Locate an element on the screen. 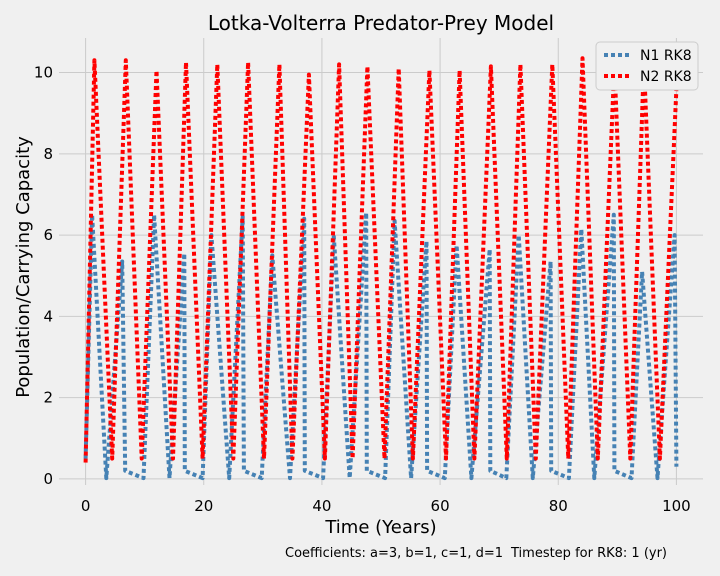  legend-label-n2: N2 RK8 is located at coordinates (666, 77).